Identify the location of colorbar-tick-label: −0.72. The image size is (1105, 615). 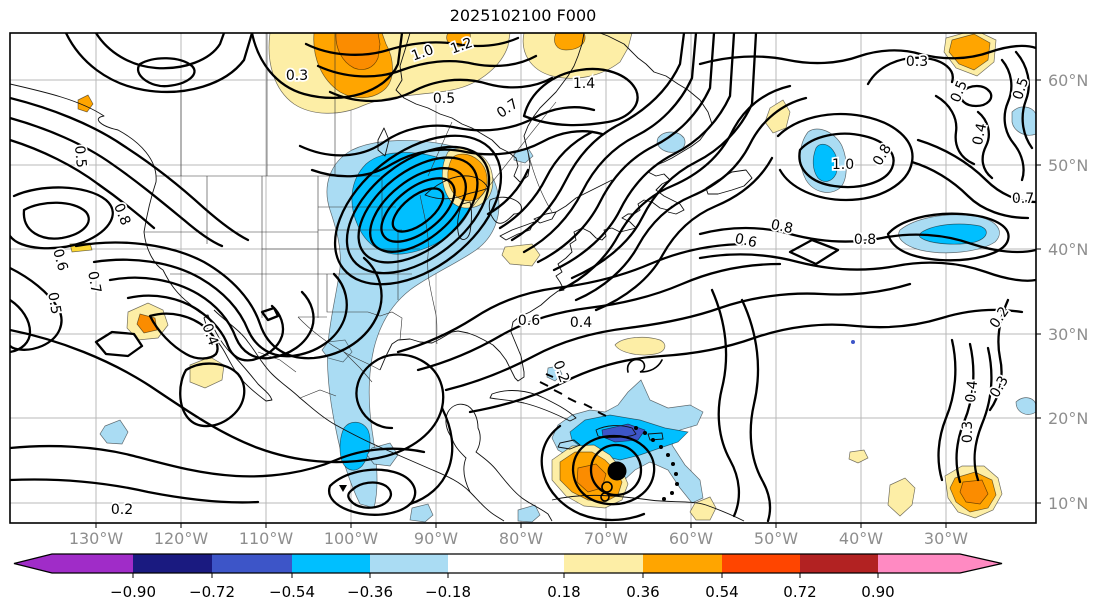
(212, 592).